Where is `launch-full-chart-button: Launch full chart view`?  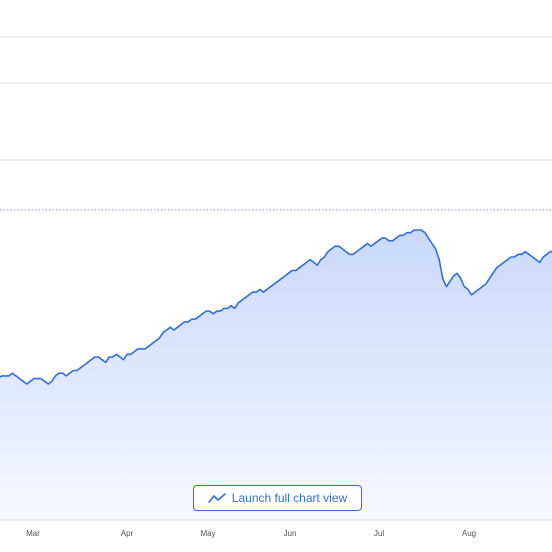
launch-full-chart-button: Launch full chart view is located at coordinates (277, 498).